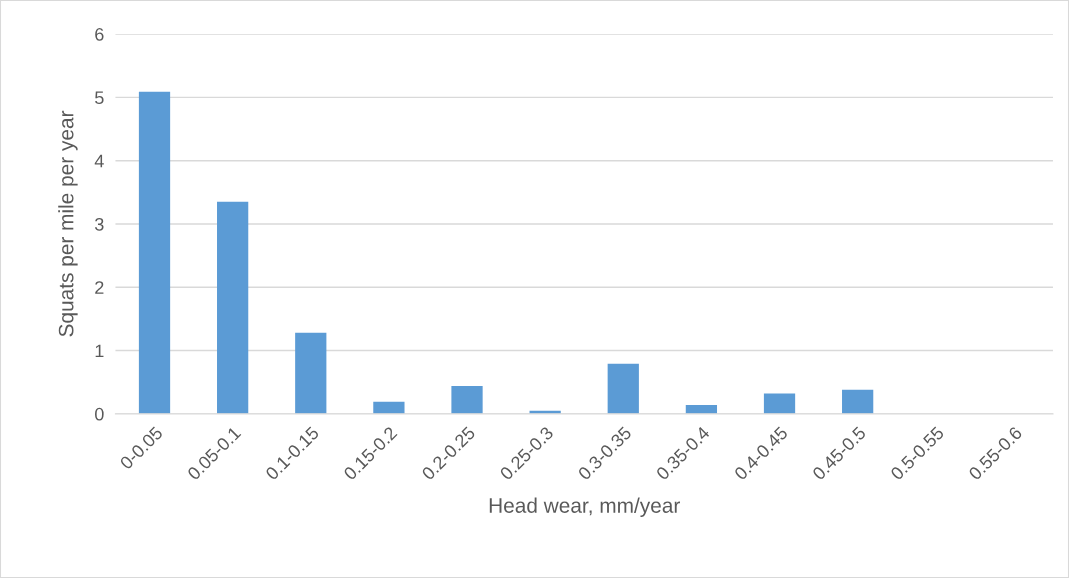 The height and width of the screenshot is (578, 1069). I want to click on y-tick-label: 0, so click(99, 414).